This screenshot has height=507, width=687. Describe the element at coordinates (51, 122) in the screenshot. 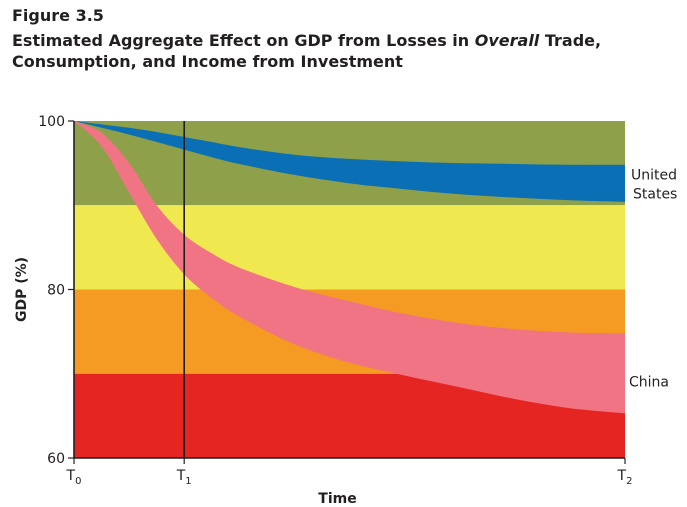

I see `y-tick-label-100: 100` at that location.